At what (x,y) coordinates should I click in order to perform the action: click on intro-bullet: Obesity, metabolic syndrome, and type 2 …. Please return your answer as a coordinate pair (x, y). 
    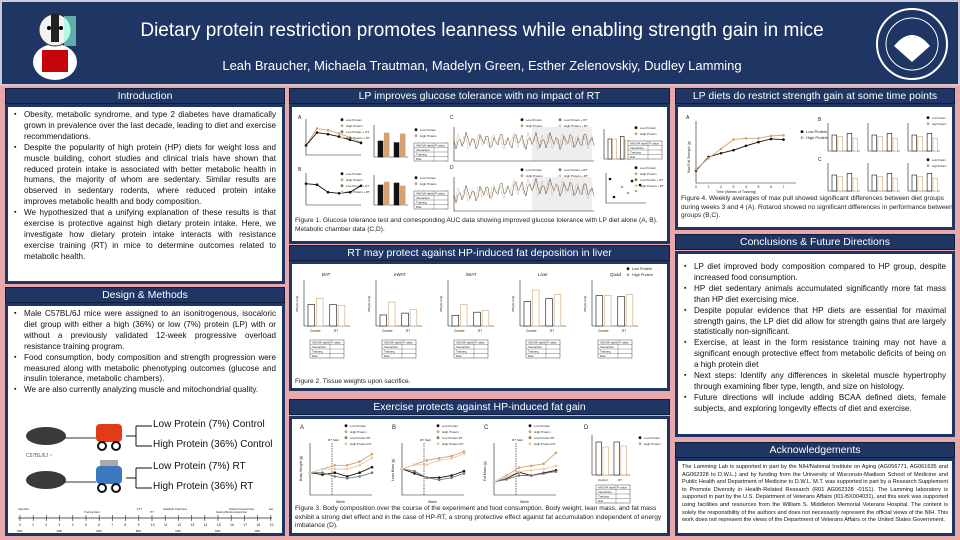
    Looking at the image, I should click on (145, 126).